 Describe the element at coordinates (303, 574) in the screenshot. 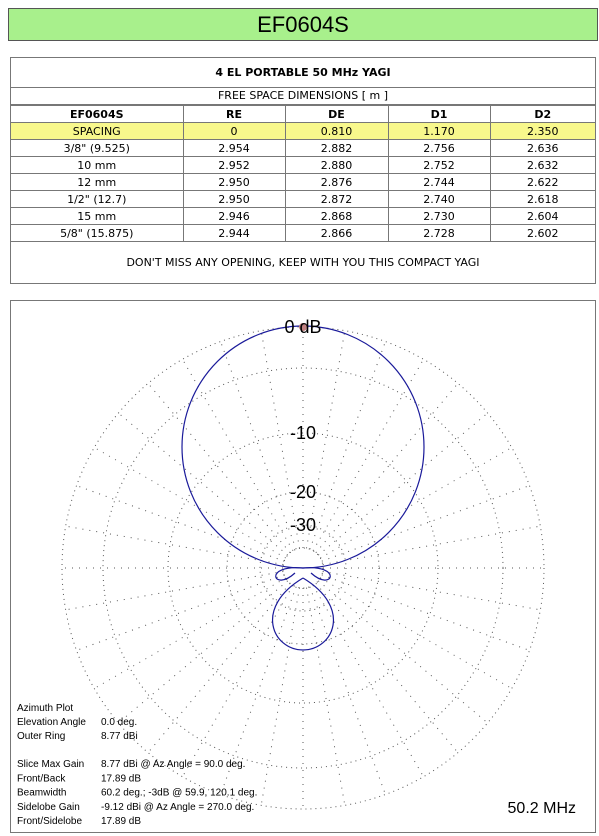

I see `side-lobes` at that location.